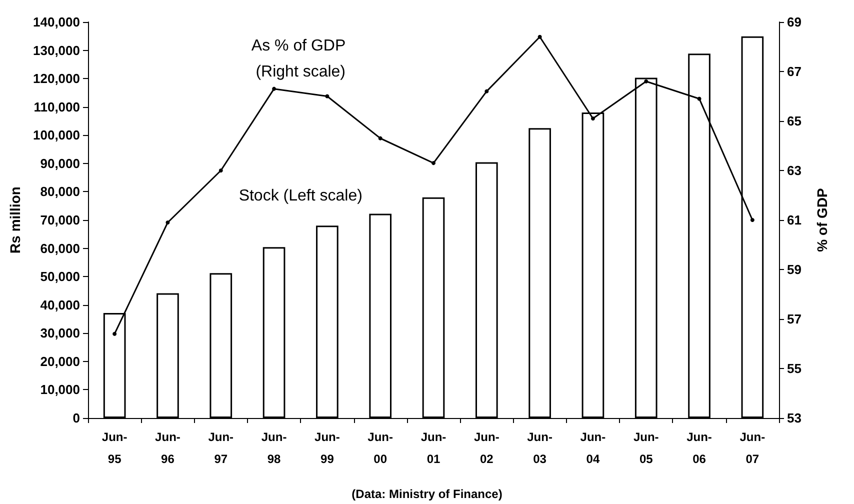 The image size is (854, 504). I want to click on y2-tick-label: 69, so click(794, 22).